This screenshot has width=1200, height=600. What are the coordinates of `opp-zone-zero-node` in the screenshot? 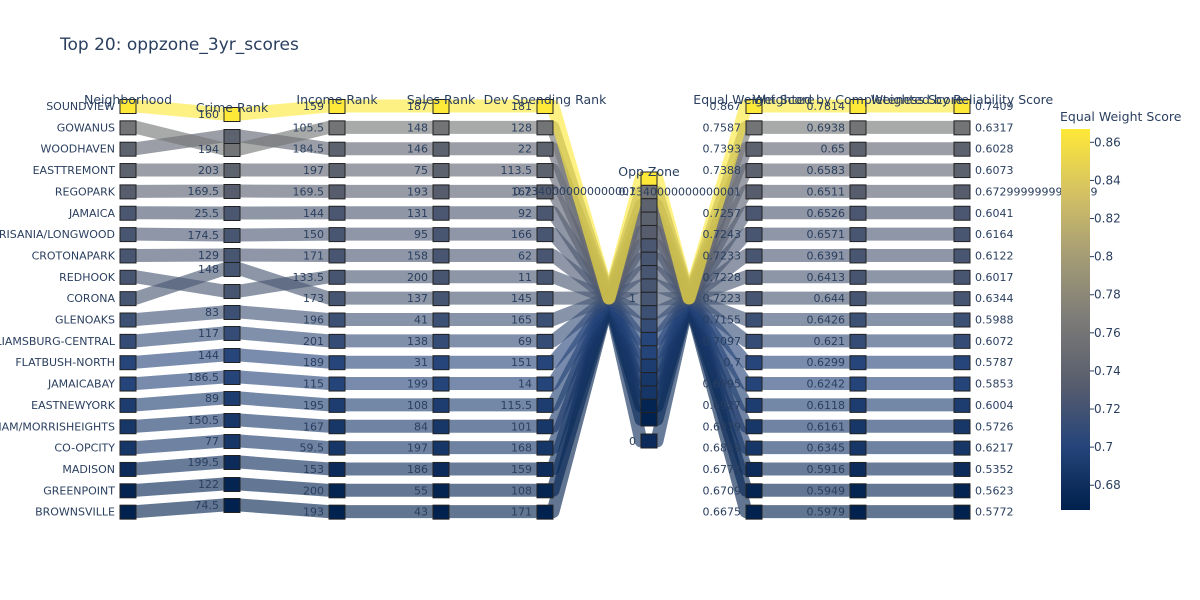 It's located at (649, 441).